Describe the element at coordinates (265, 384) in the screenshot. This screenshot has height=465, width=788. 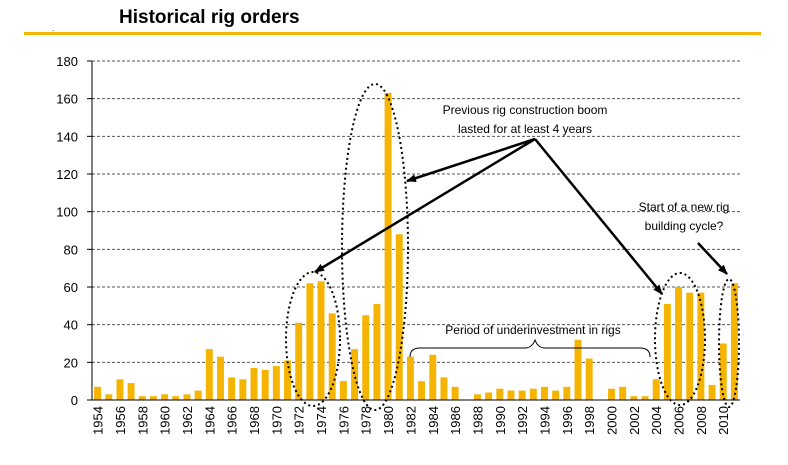
I see `bar-1969` at that location.